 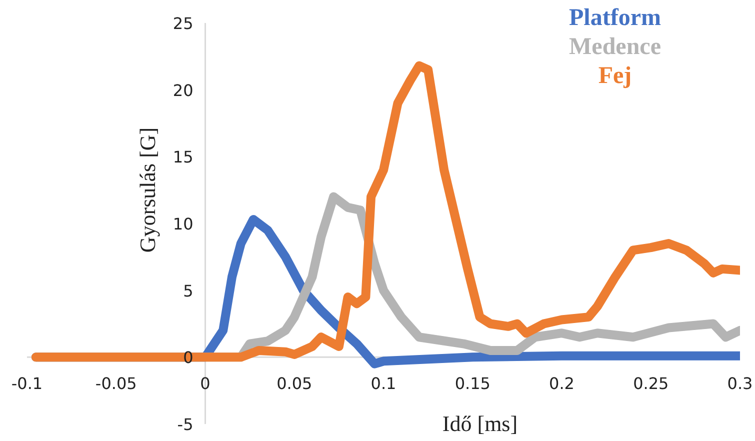 I want to click on x-tick-label: 0.2, so click(x=561, y=384).